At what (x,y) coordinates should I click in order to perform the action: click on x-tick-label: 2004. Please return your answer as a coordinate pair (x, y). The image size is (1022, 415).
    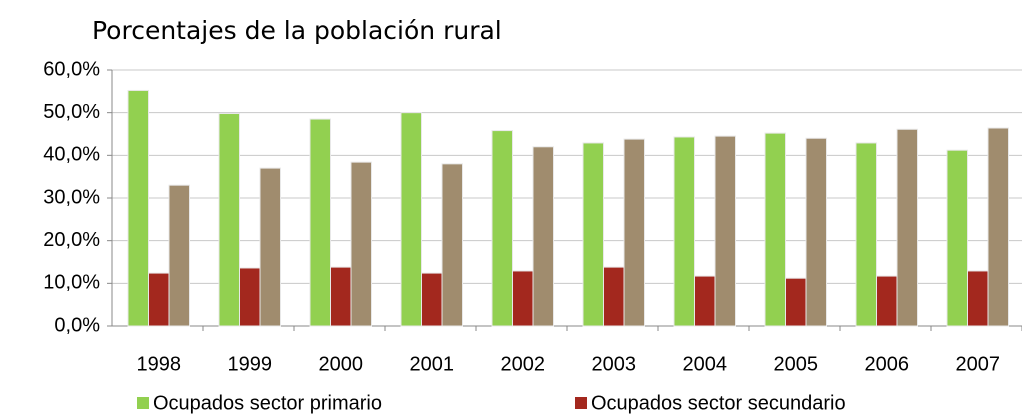
    Looking at the image, I should click on (705, 364).